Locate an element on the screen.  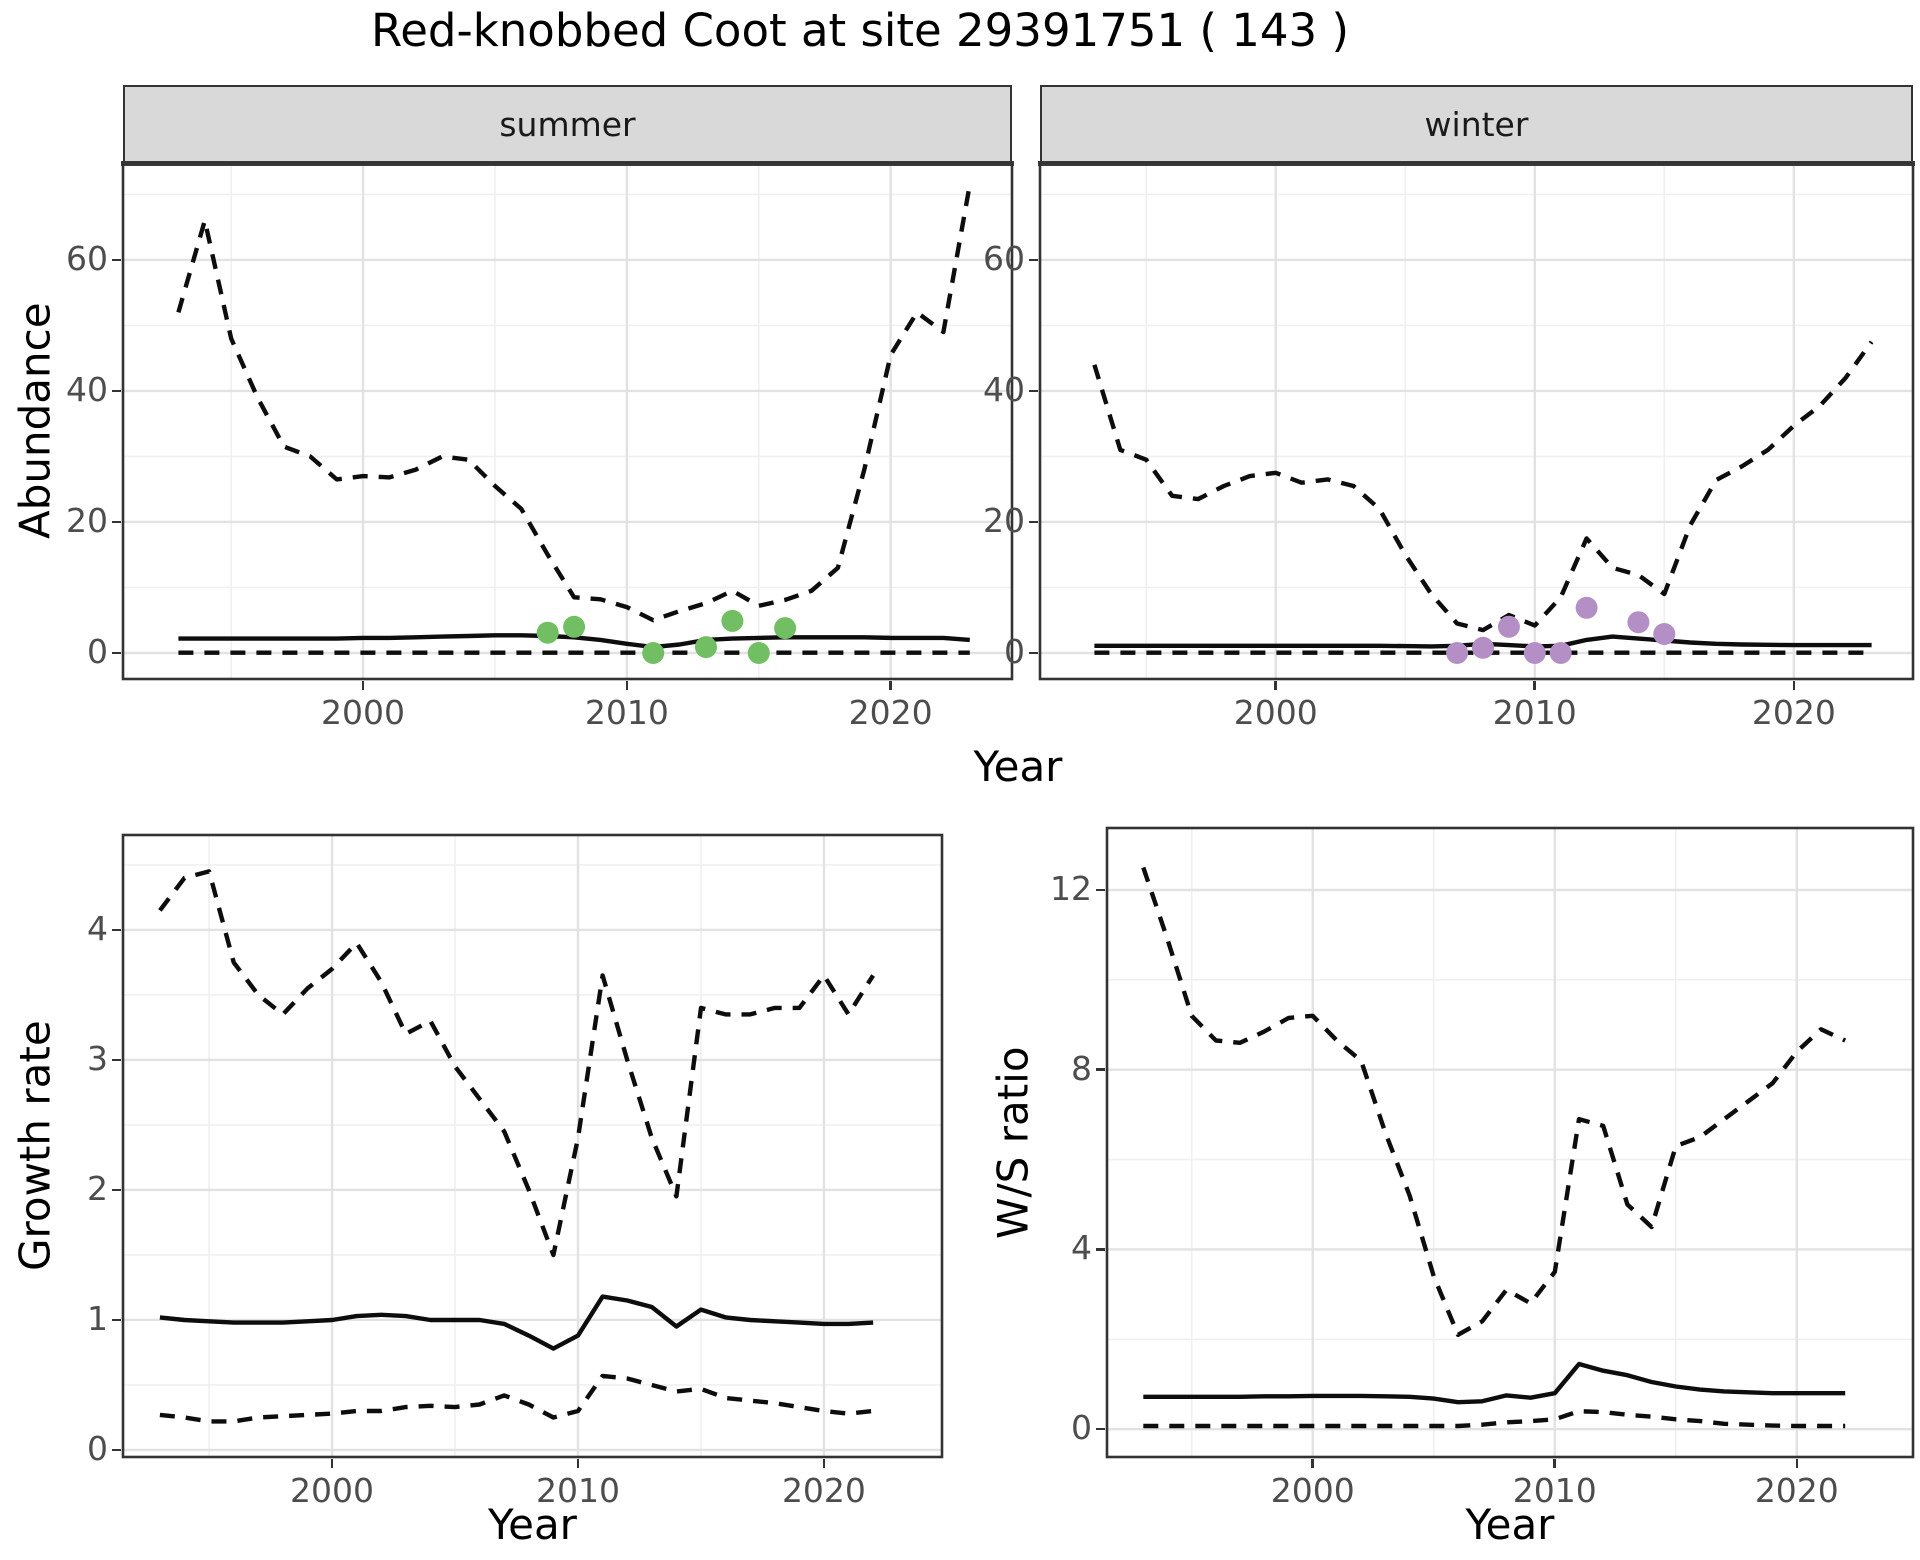
y-tick-label: 3 is located at coordinates (97, 1058).